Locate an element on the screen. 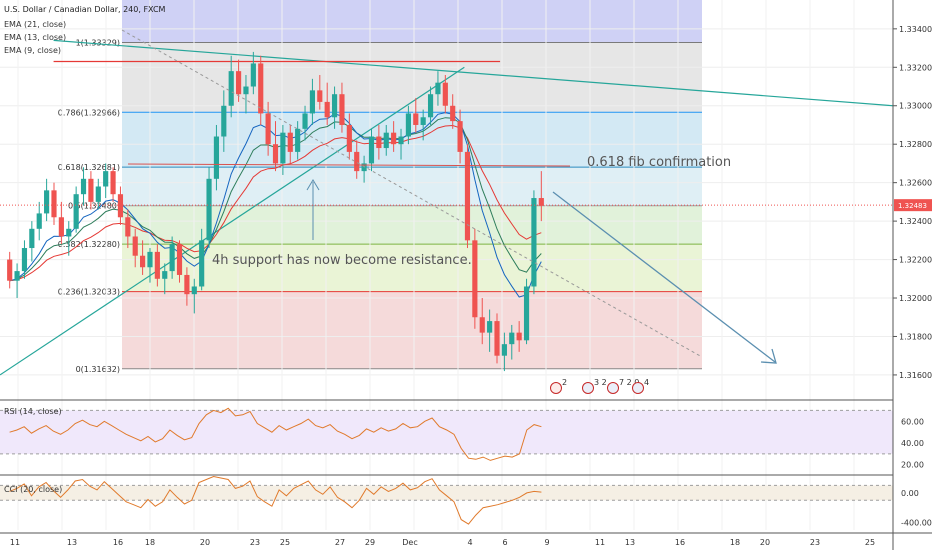 The image size is (932, 550). up-arrow-head is located at coordinates (313, 185).